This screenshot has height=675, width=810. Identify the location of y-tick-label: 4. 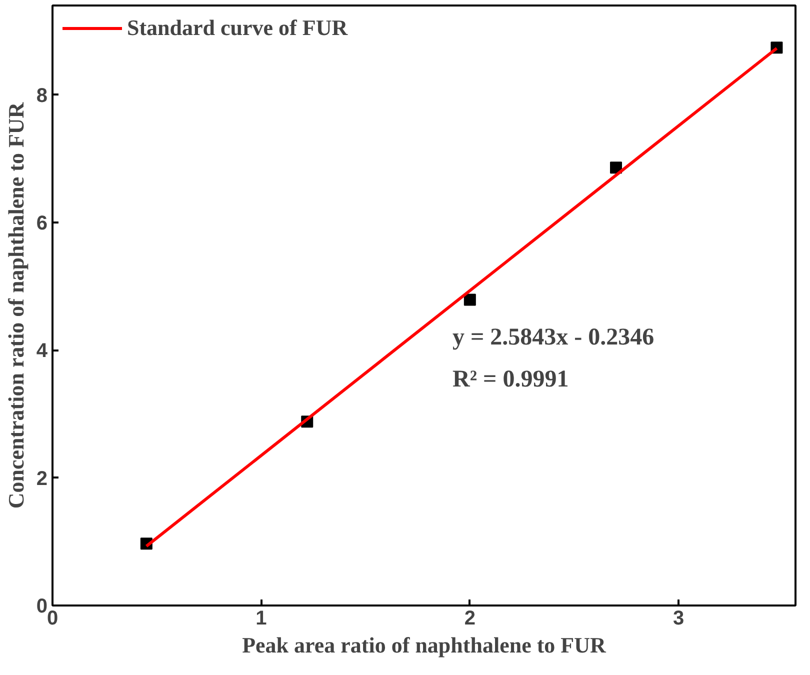
(42, 351).